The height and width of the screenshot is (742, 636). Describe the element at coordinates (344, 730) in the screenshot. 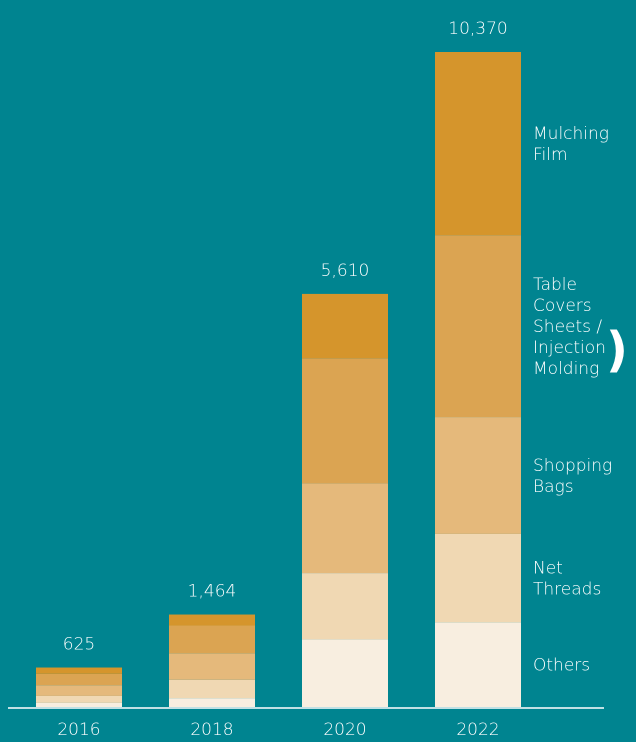

I see `x-tick-label-2020: 2020` at that location.